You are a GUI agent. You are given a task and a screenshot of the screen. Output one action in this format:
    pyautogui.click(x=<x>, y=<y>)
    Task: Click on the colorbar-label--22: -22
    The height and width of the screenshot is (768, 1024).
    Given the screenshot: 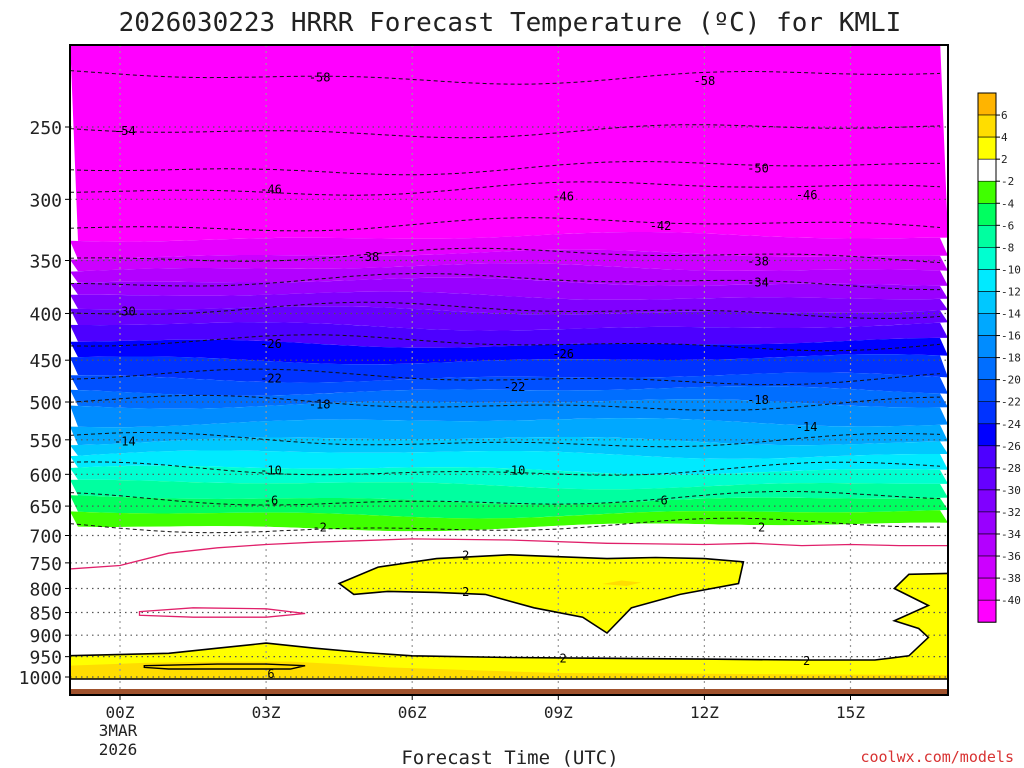 What is the action you would take?
    pyautogui.click(x=1011, y=402)
    